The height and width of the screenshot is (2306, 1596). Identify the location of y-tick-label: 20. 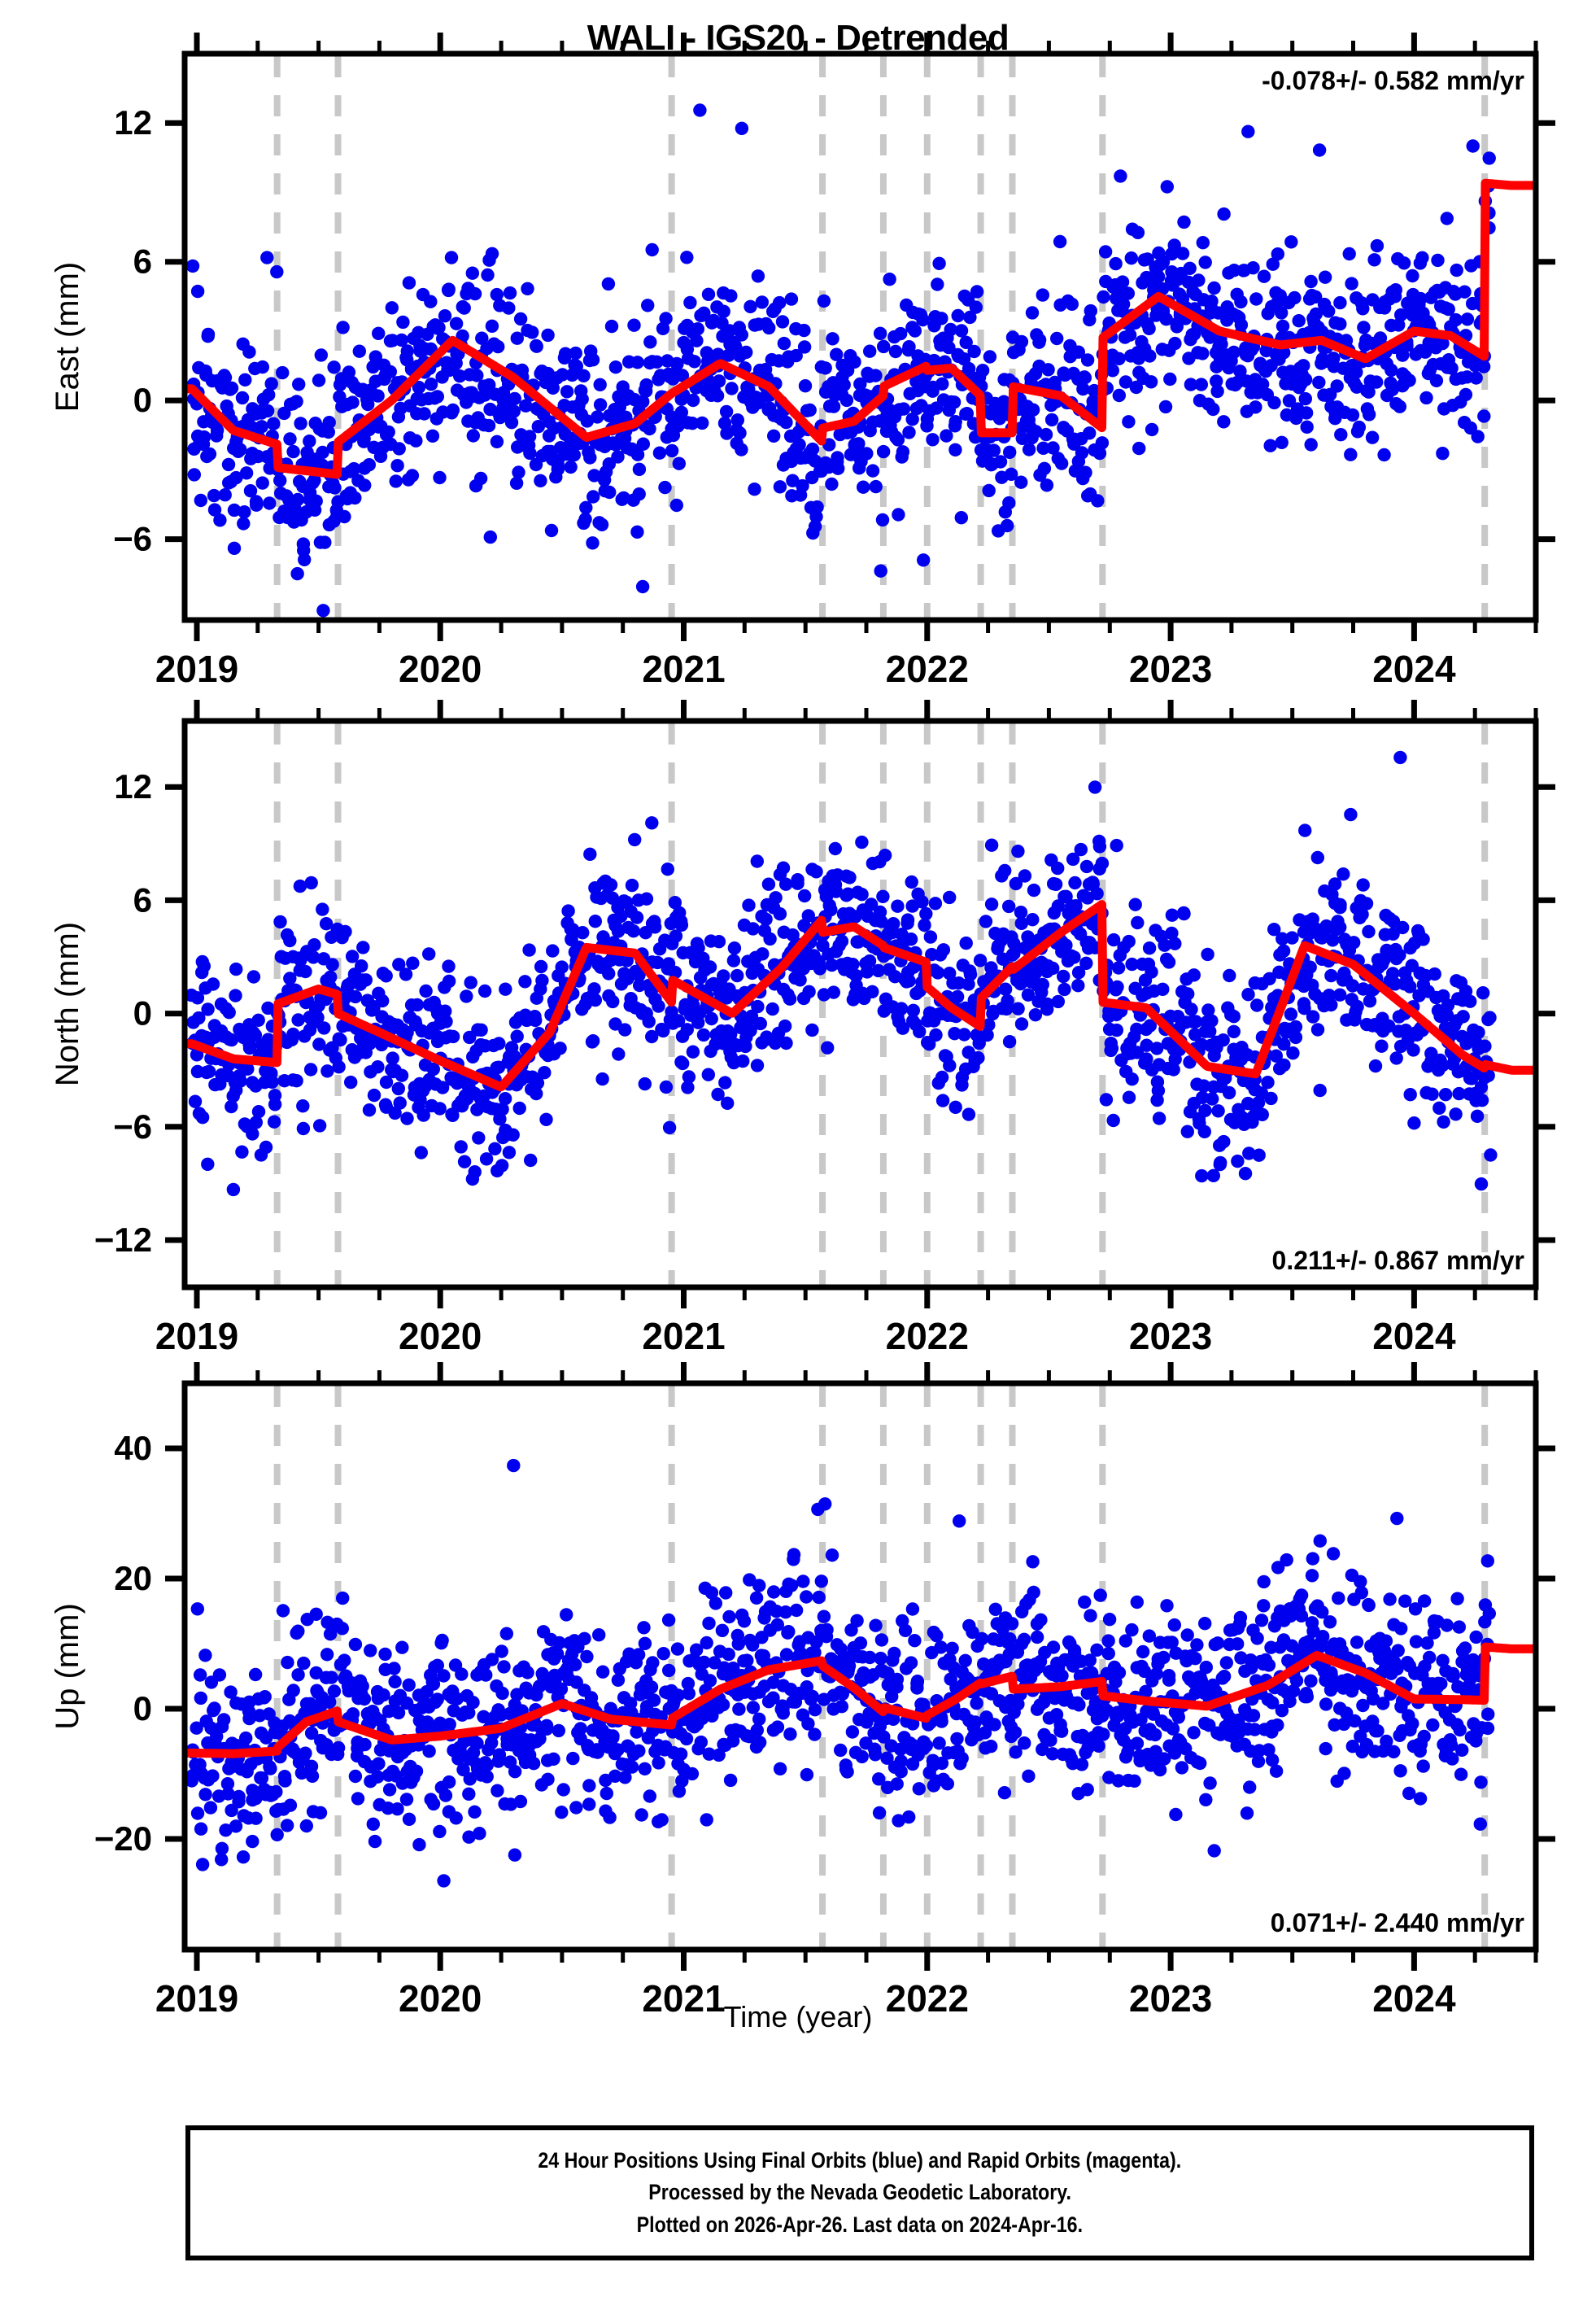
(133, 1578).